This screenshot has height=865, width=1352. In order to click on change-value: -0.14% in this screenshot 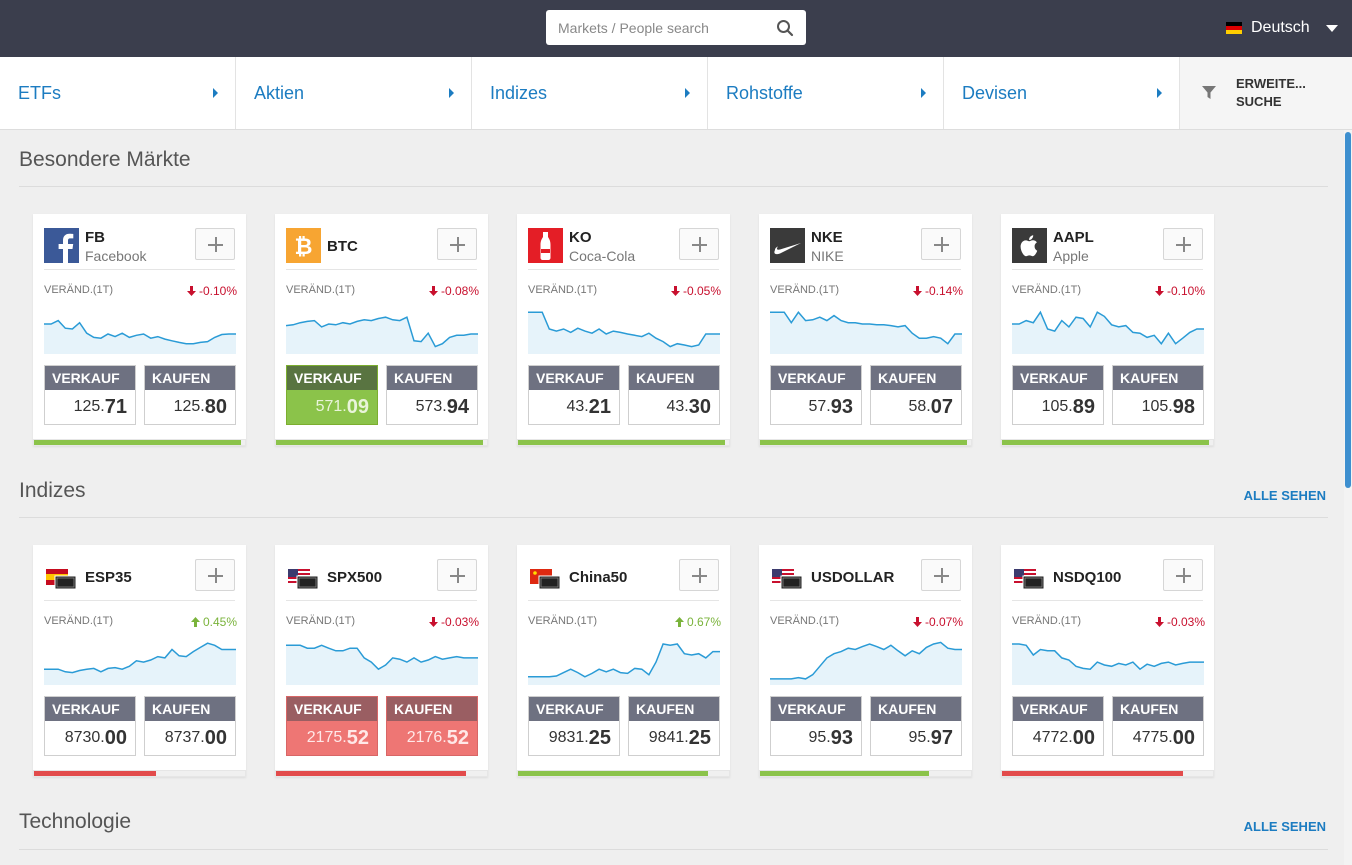, I will do `click(937, 291)`.